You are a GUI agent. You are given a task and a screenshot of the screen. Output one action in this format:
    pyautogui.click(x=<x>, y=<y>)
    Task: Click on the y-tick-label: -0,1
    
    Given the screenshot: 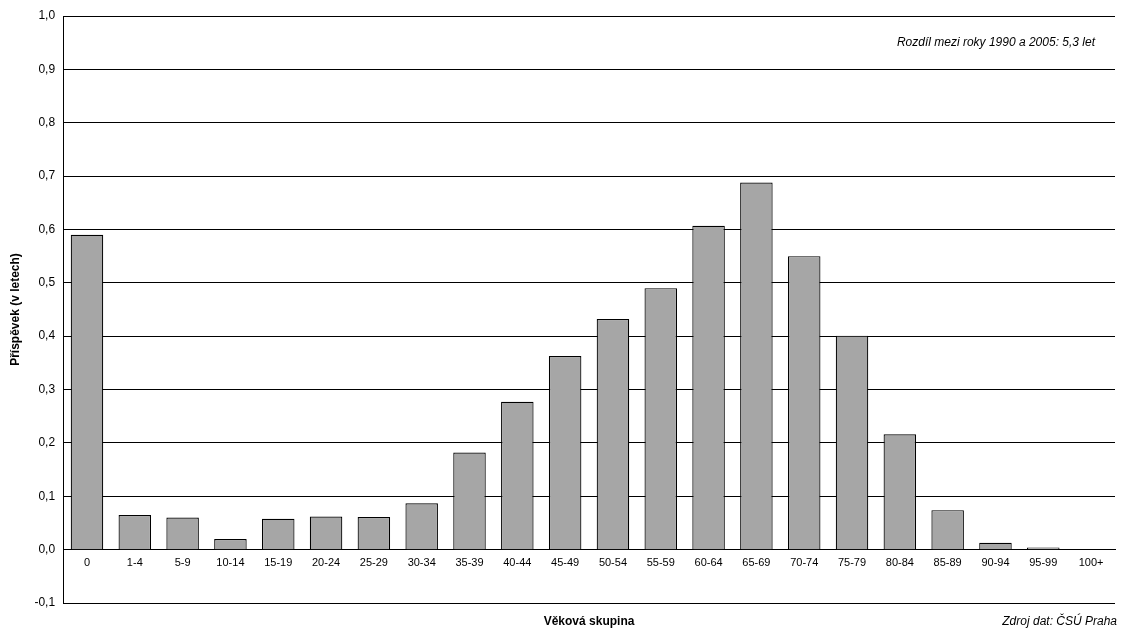 What is the action you would take?
    pyautogui.click(x=45, y=602)
    